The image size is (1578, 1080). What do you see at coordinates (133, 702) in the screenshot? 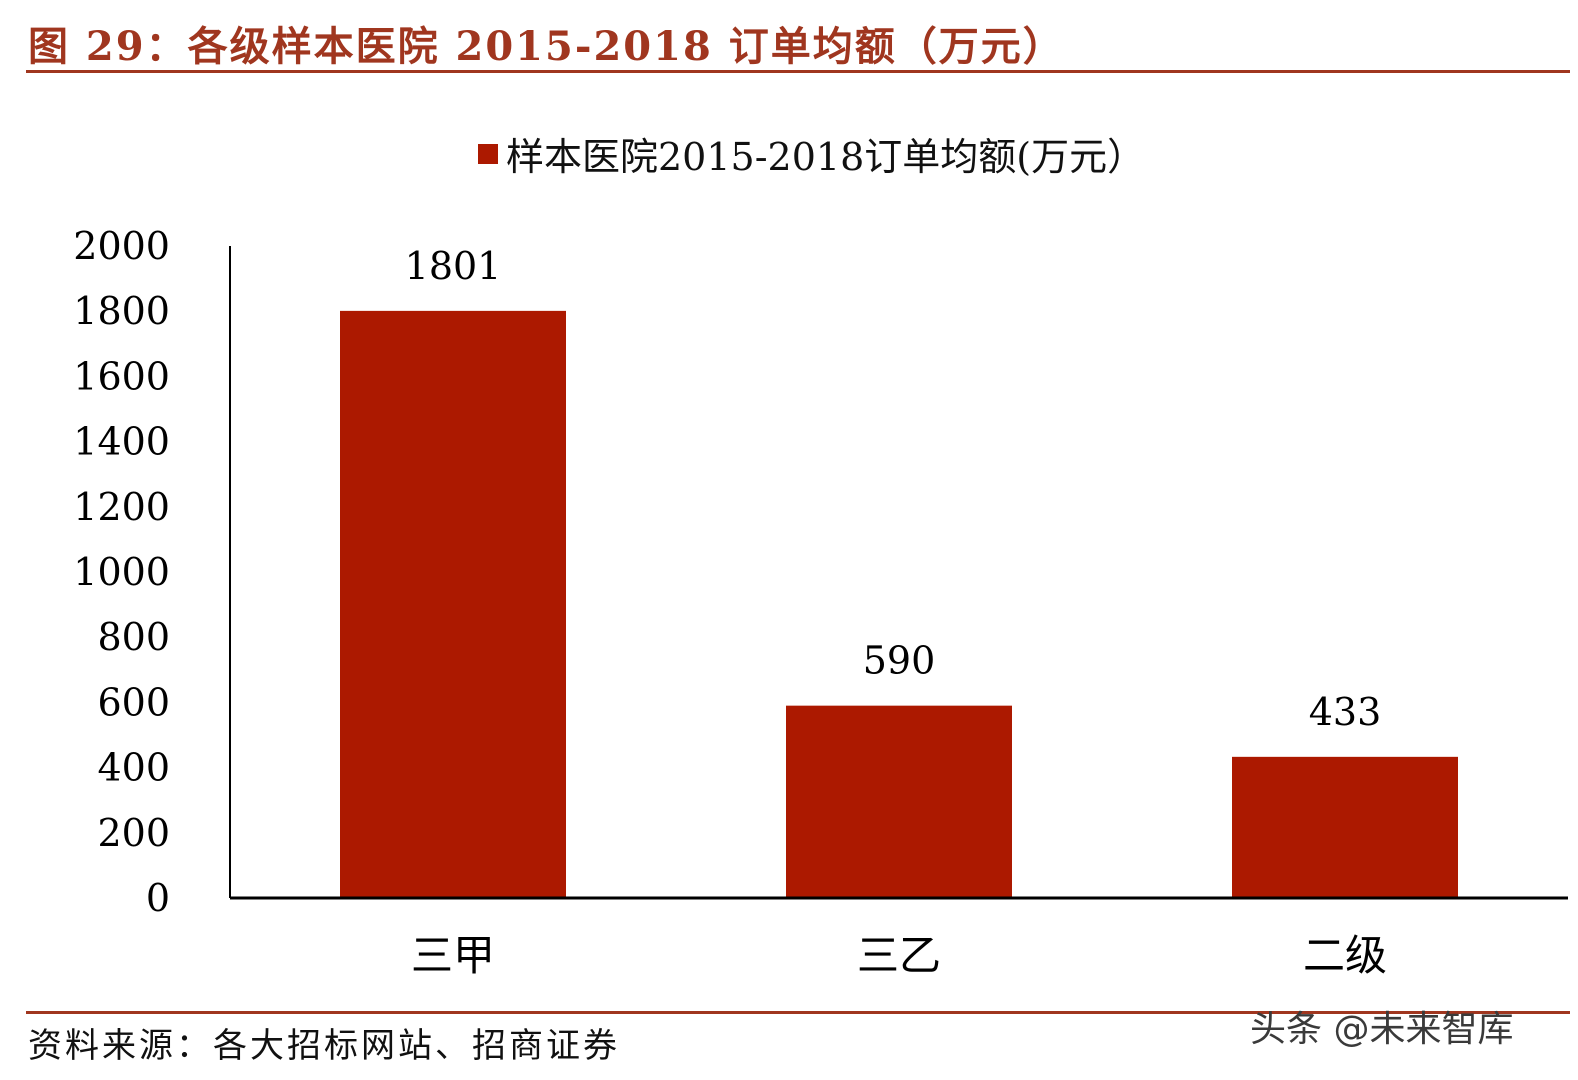
I see `y-tick-label: 600` at bounding box center [133, 702].